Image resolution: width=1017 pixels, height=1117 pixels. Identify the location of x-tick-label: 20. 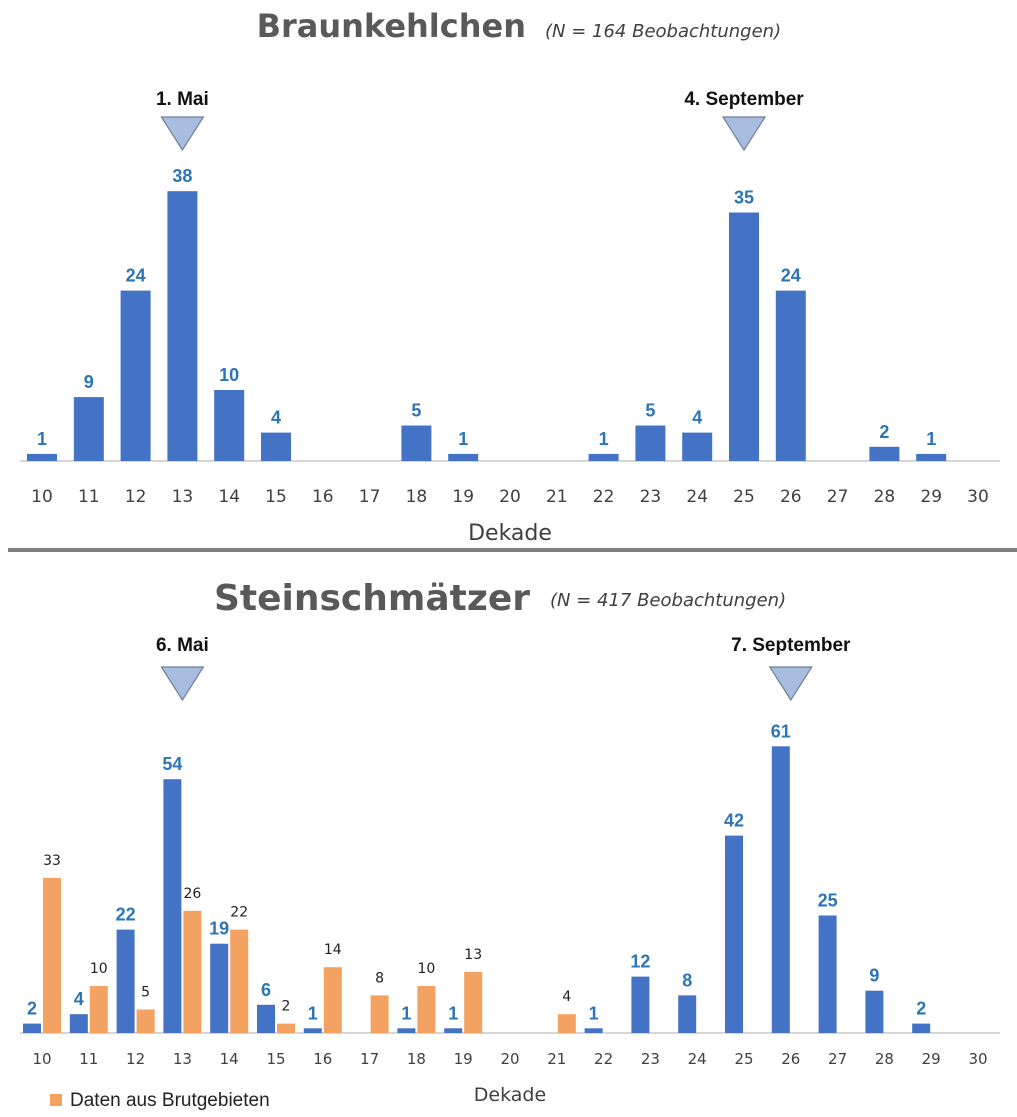
(509, 1059).